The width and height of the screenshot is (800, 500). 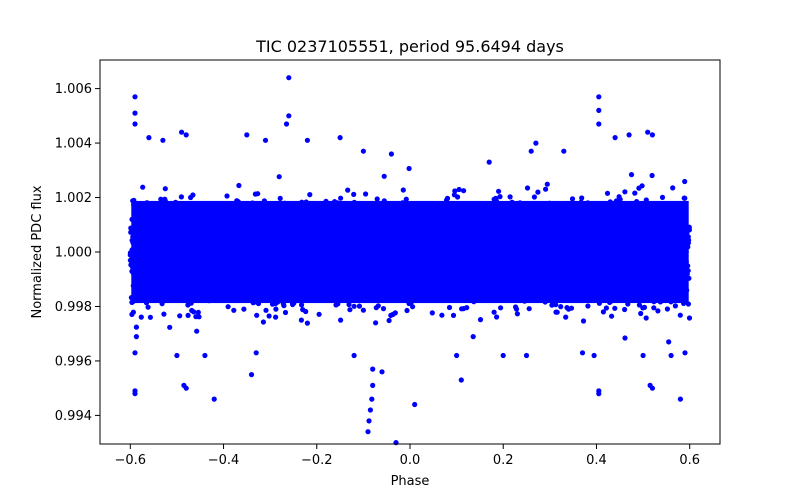 I want to click on x-axis-label: Phase, so click(x=410, y=481).